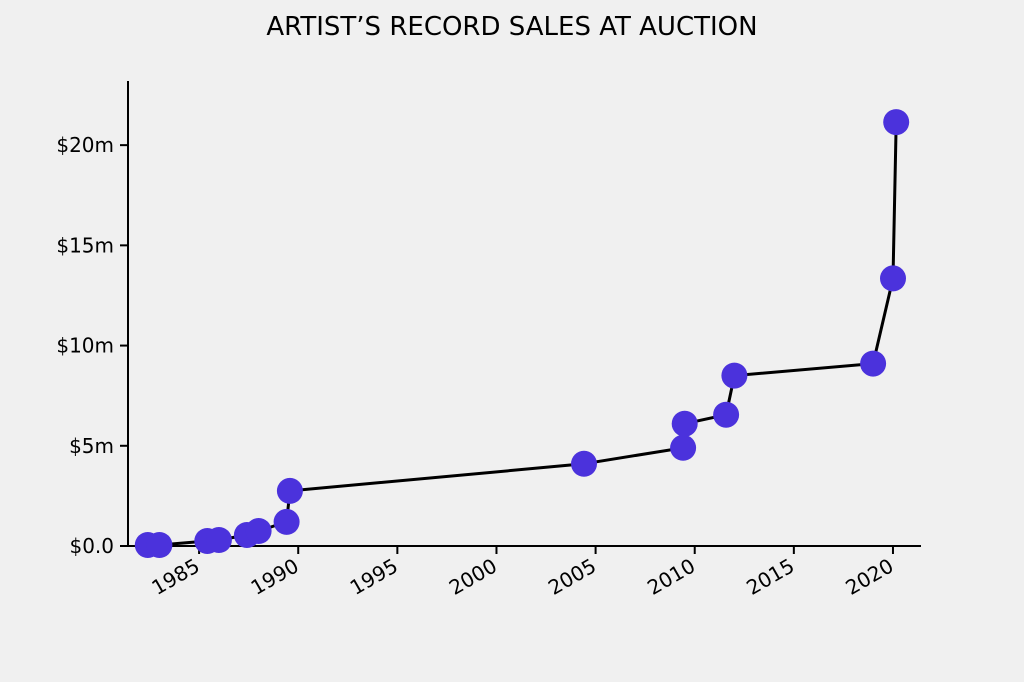 The width and height of the screenshot is (1024, 682). What do you see at coordinates (511, 27) in the screenshot?
I see `chart-title: ARTIST’S RECORD SALES AT AUCTION` at bounding box center [511, 27].